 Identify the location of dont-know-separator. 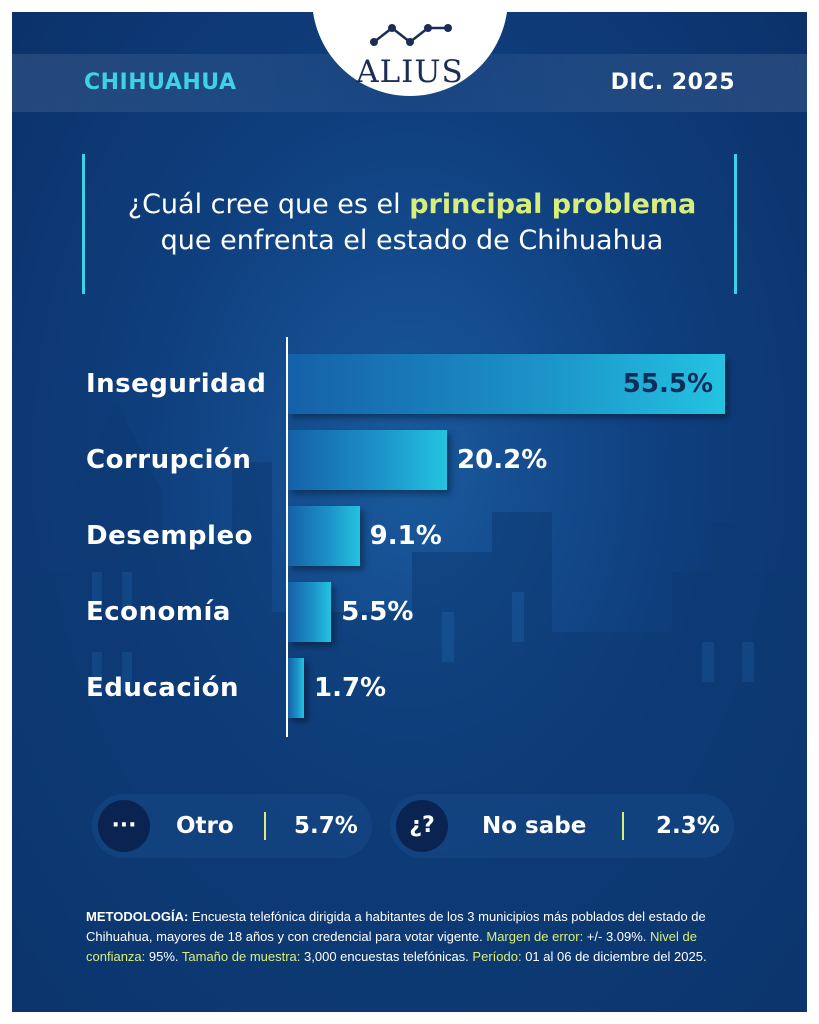
(623, 826).